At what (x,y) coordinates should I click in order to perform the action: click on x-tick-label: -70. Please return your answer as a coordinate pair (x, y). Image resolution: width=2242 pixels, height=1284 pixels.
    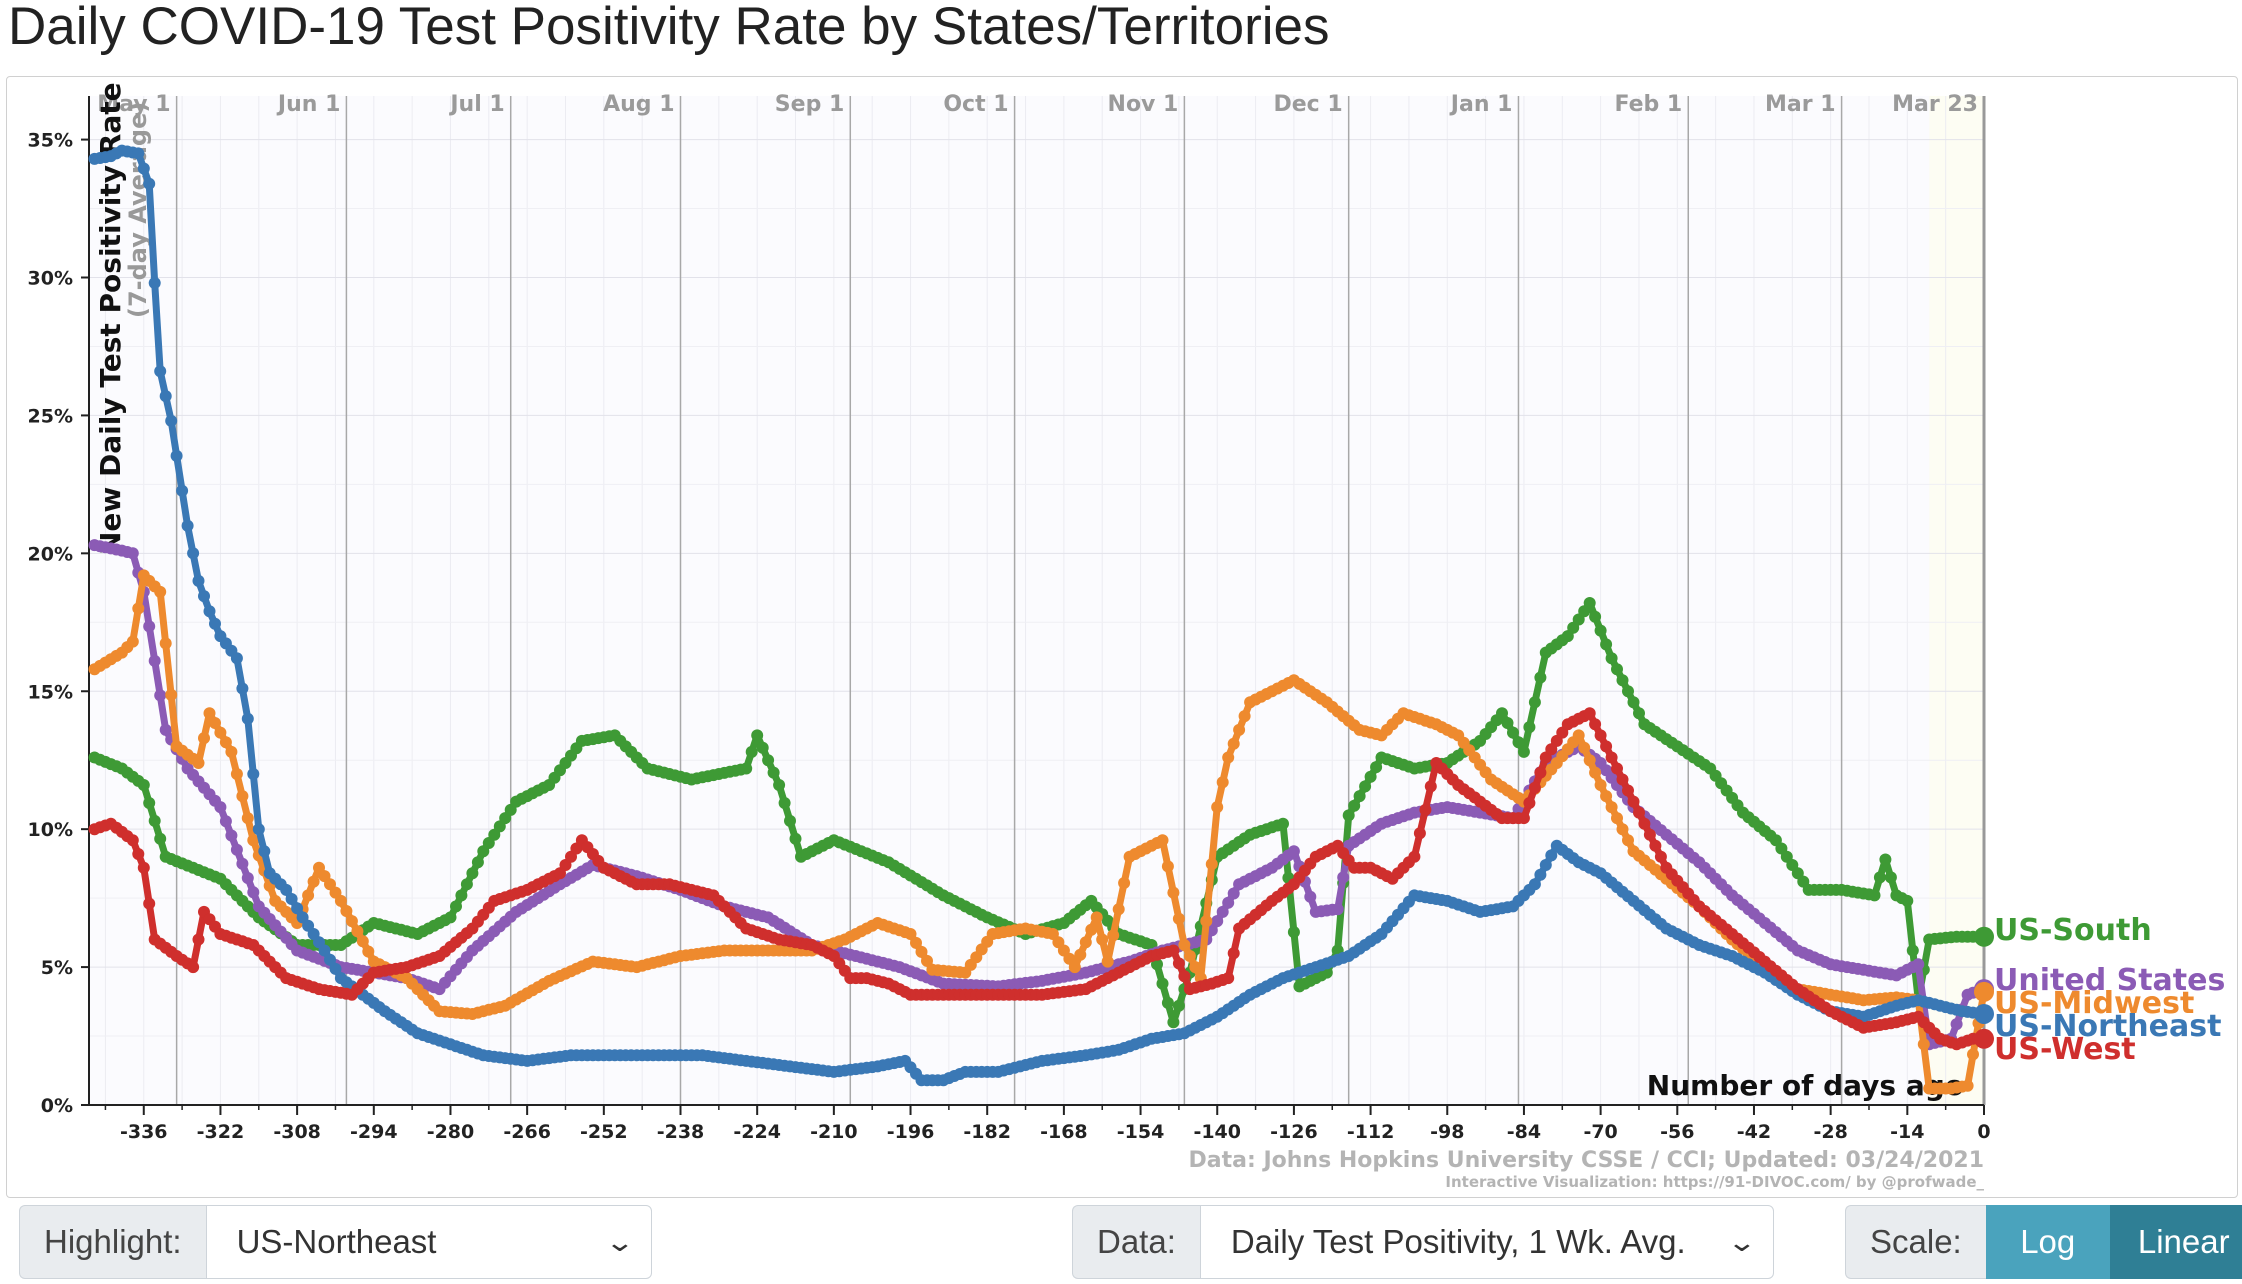
    Looking at the image, I should click on (1600, 1132).